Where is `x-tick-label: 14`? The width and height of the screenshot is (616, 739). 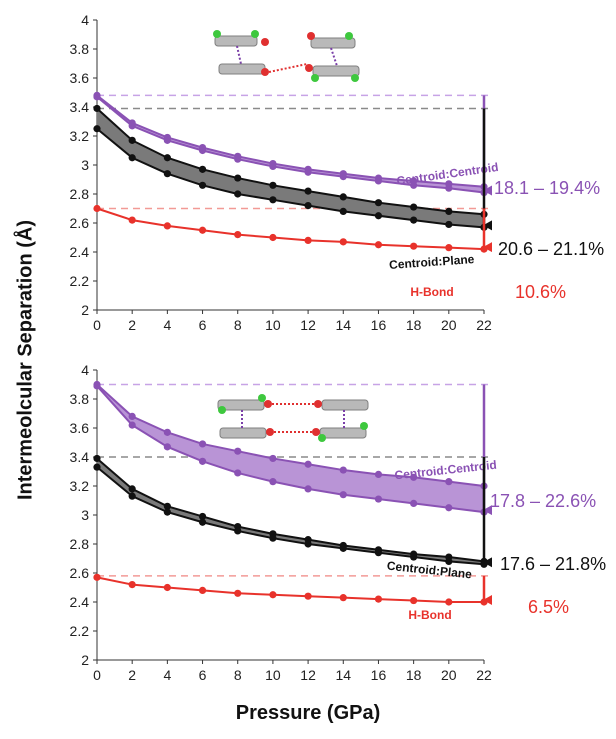 x-tick-label: 14 is located at coordinates (343, 325).